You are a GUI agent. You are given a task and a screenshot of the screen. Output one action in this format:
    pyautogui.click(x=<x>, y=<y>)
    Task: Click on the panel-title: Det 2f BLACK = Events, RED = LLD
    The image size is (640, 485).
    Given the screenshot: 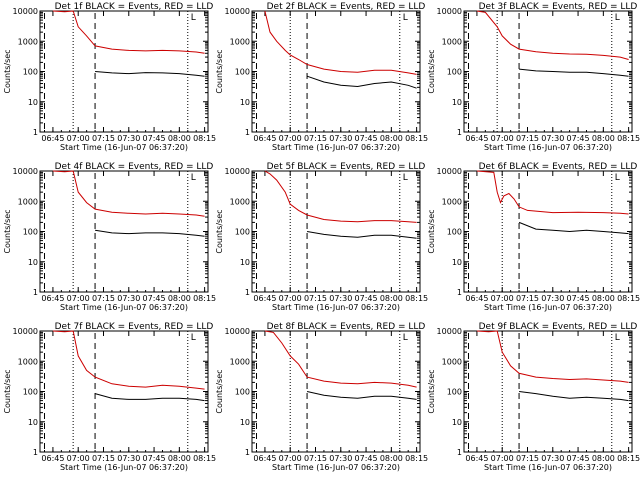 What is the action you would take?
    pyautogui.click(x=346, y=7)
    